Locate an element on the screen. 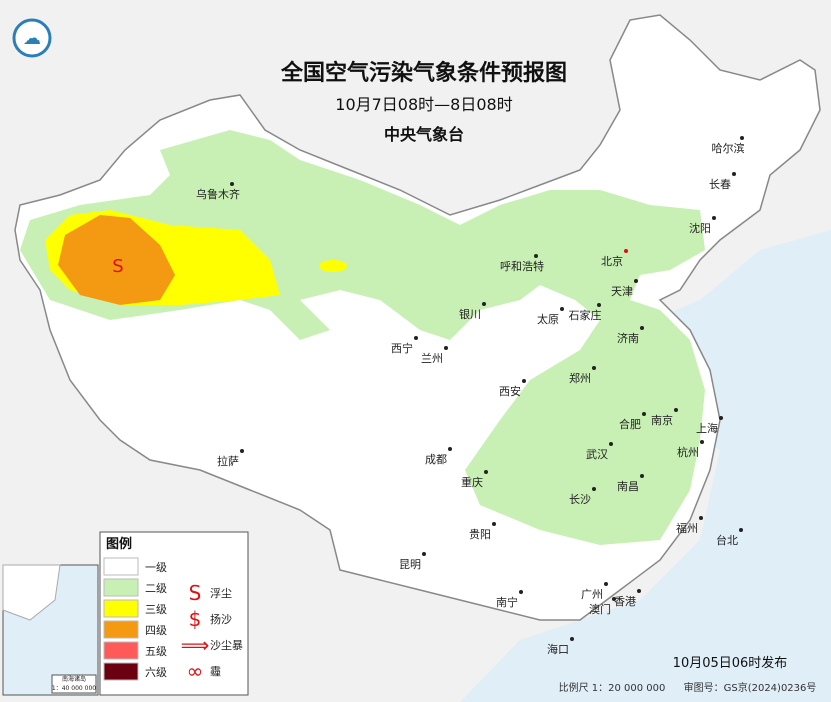 The width and height of the screenshot is (831, 702). title: 全国空气污染气象条件预报图 is located at coordinates (423, 73).